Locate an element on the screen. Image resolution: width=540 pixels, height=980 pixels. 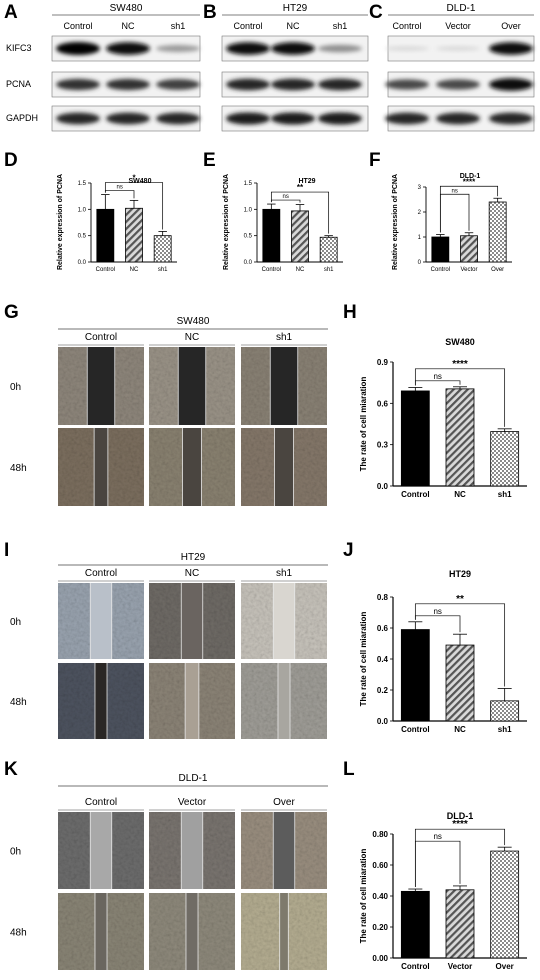
y-tick-label: 1.5 is located at coordinates (82, 184).